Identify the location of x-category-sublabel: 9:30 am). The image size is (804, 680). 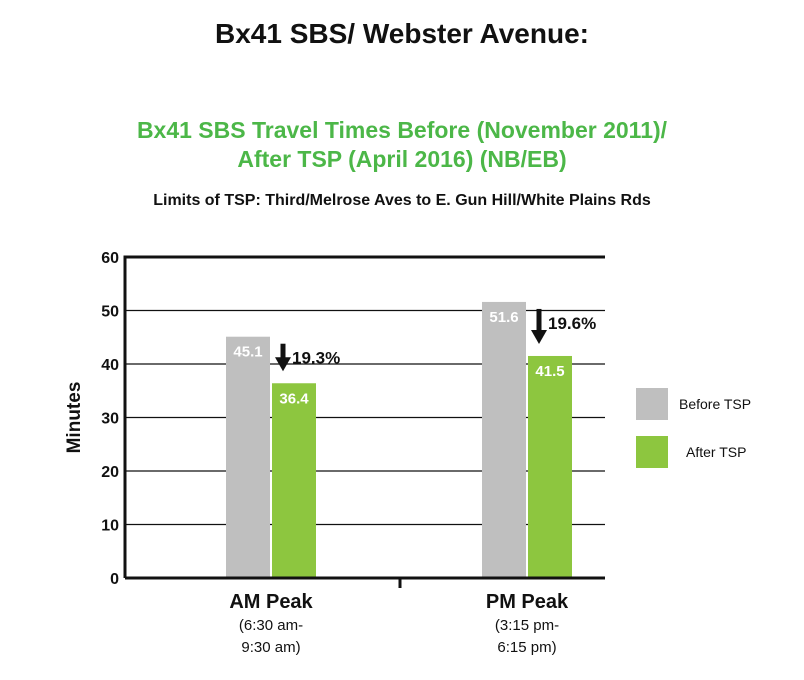
(270, 647).